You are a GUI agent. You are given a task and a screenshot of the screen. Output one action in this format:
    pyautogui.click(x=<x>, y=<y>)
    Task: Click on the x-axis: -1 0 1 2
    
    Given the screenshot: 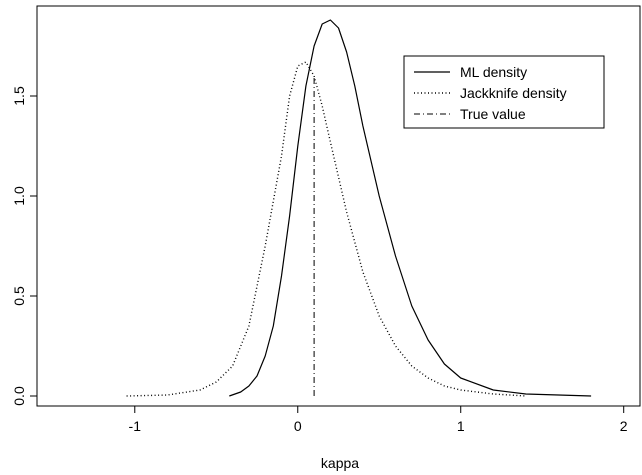 What is the action you would take?
    pyautogui.click(x=378, y=420)
    